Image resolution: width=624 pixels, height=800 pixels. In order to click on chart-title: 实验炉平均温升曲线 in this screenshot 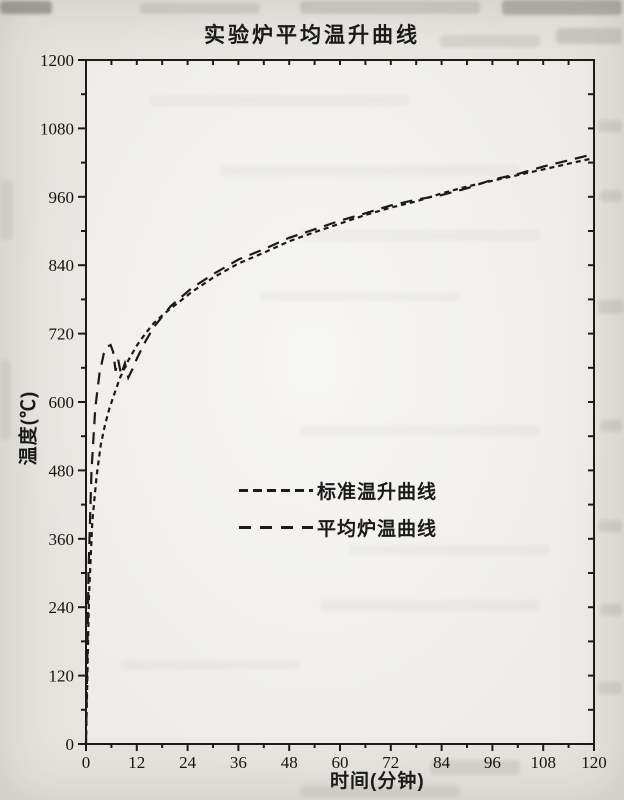, I will do `click(312, 35)`.